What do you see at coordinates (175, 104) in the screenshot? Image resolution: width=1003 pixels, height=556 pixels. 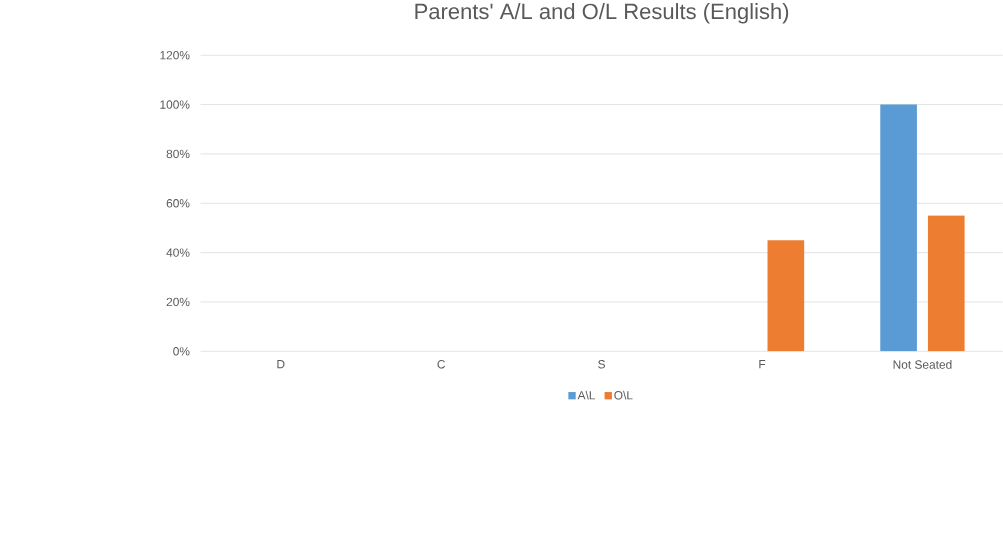 I see `y-tick-label: 100%` at bounding box center [175, 104].